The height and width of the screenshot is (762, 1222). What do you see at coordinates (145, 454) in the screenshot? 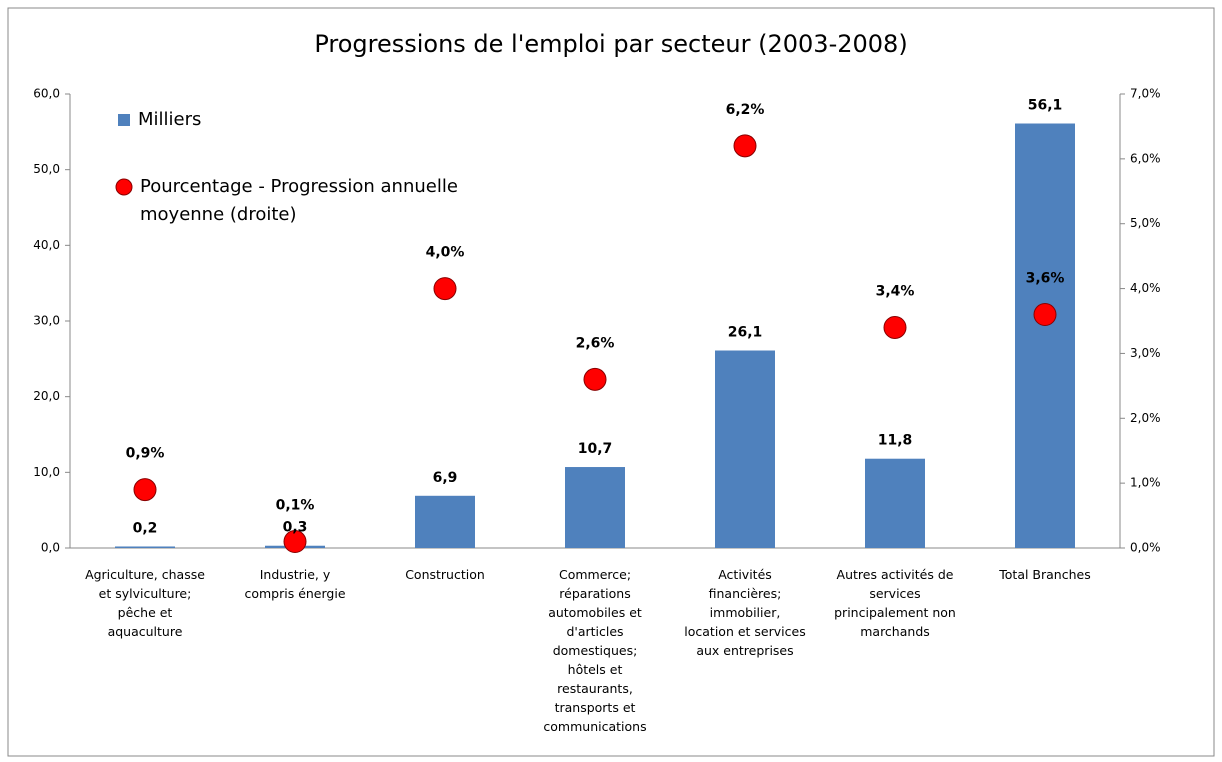
I see `data-label: 0,9%` at bounding box center [145, 454].